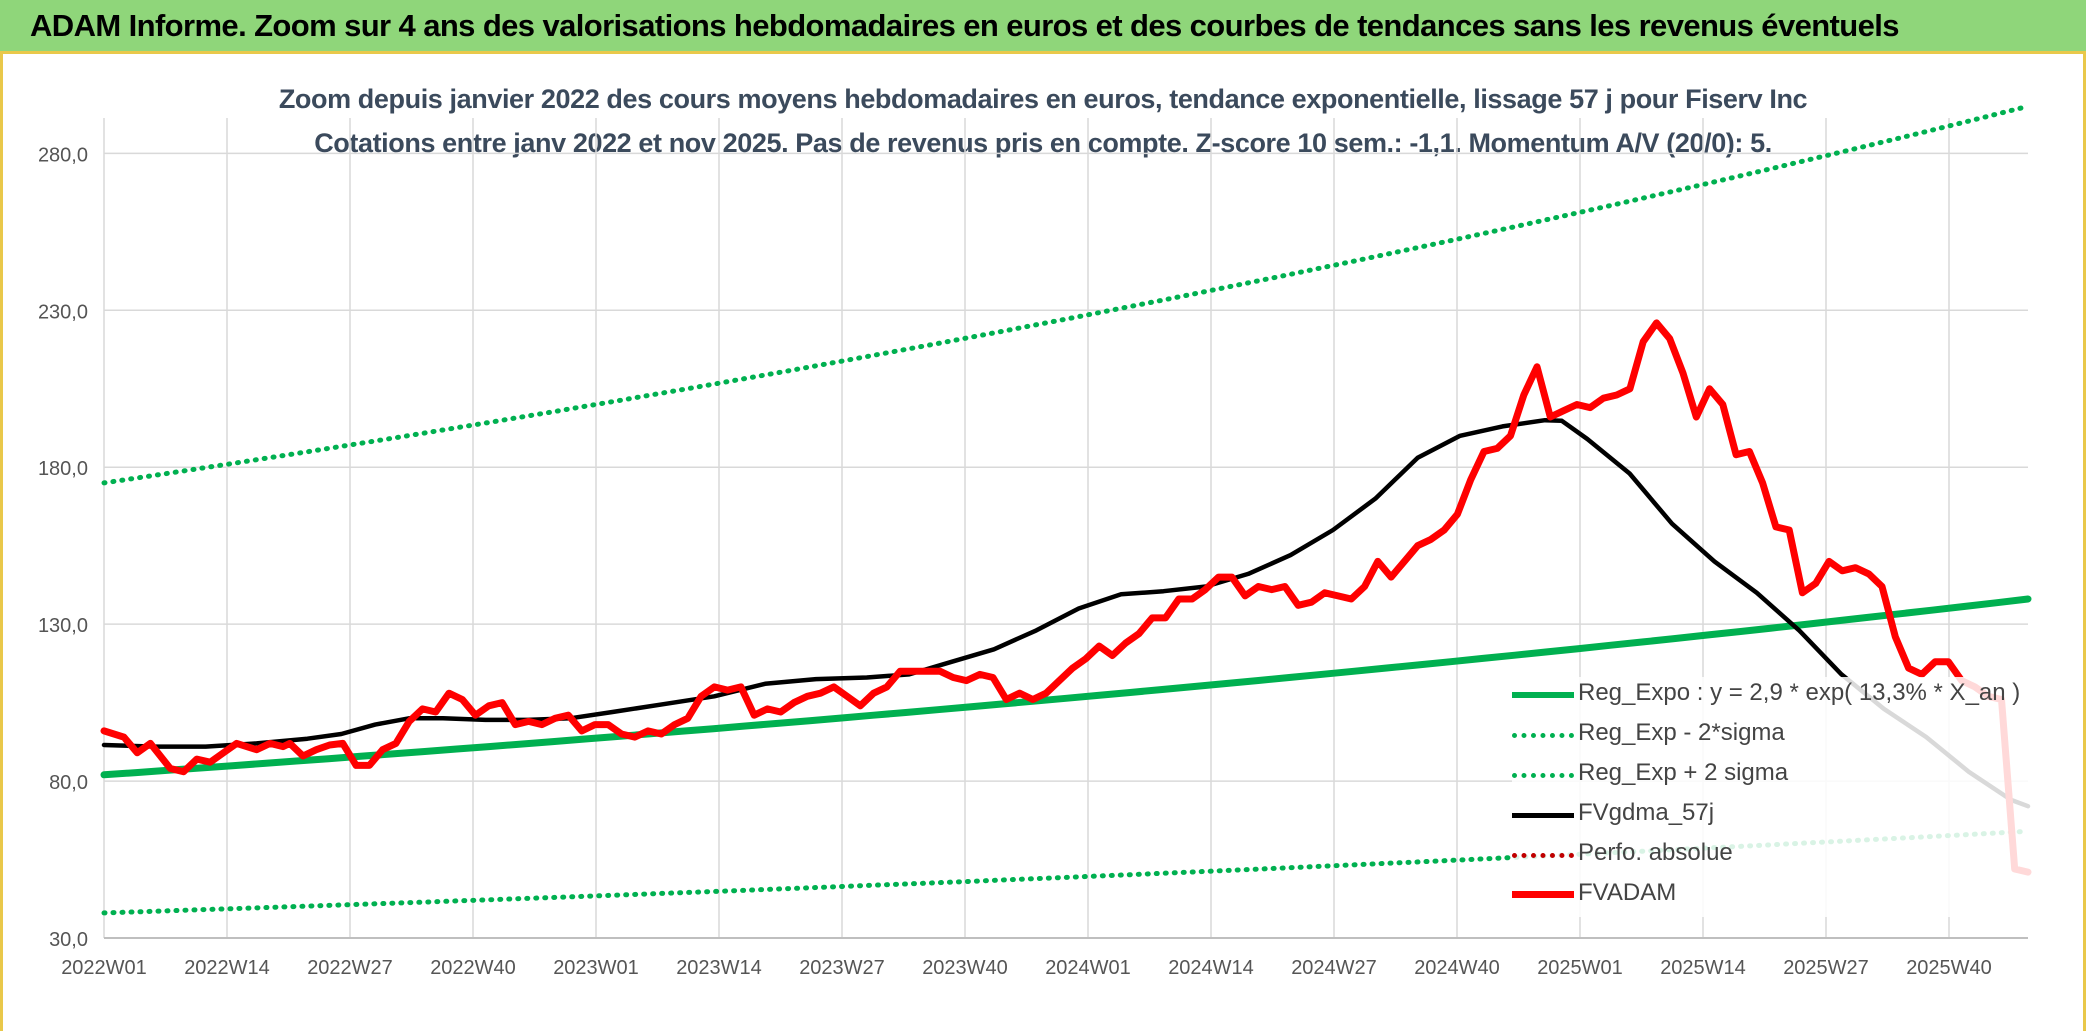 The height and width of the screenshot is (1031, 2086). I want to click on legend-label-fvgdma: FVgdma_57j, so click(1646, 812).